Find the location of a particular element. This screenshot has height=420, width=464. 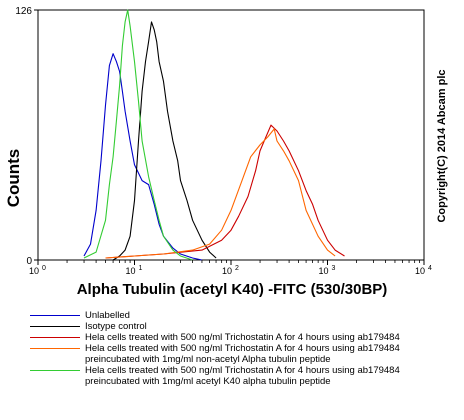

y-axis-ticks: 0 126 is located at coordinates (26, 136).